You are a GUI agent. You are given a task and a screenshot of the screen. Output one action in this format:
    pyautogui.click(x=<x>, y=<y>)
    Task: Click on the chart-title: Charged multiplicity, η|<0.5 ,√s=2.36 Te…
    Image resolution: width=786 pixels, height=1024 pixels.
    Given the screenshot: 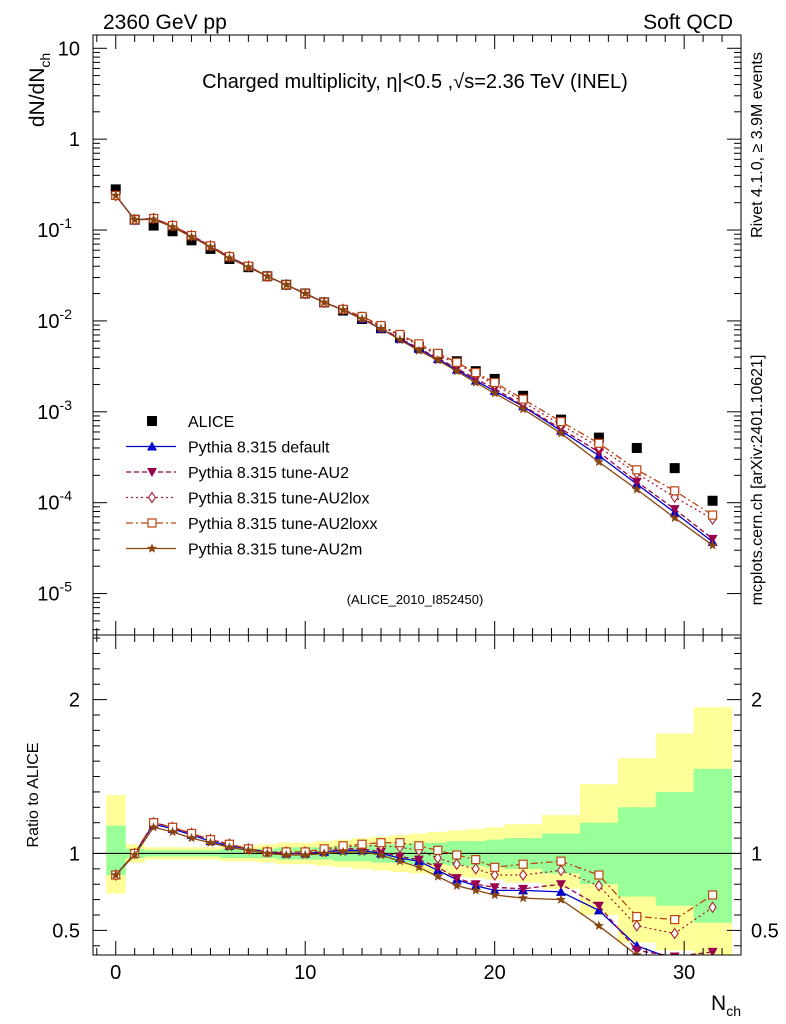 What is the action you would take?
    pyautogui.click(x=415, y=82)
    